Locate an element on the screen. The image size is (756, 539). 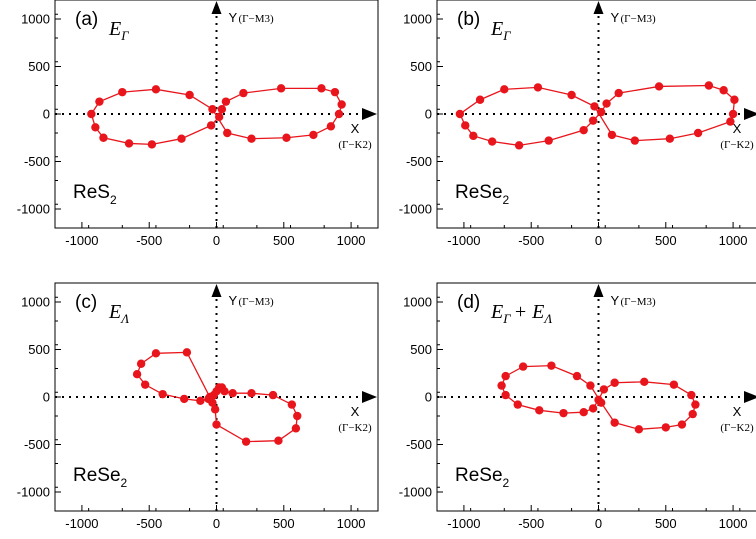
material-label: ReS2 is located at coordinates (95, 194).